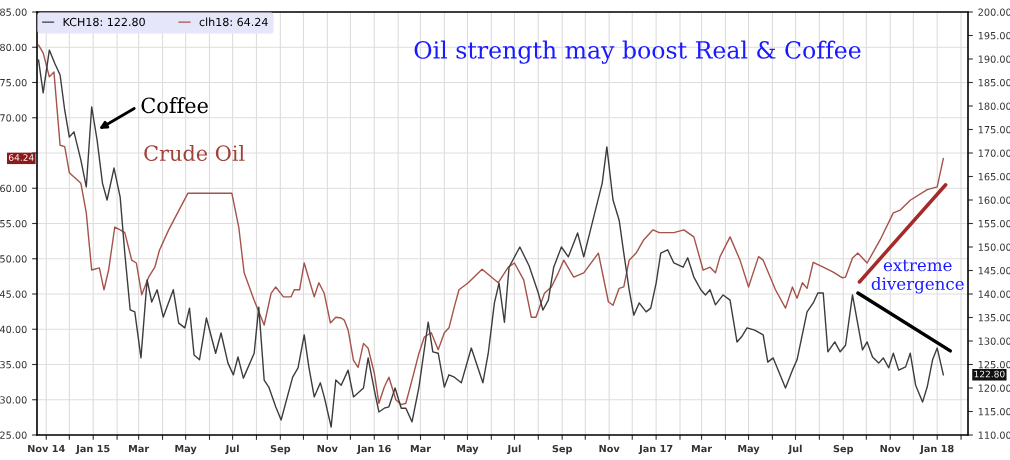 This screenshot has height=460, width=1010. Describe the element at coordinates (13, 400) in the screenshot. I see `y-tick-label: 30.00` at that location.